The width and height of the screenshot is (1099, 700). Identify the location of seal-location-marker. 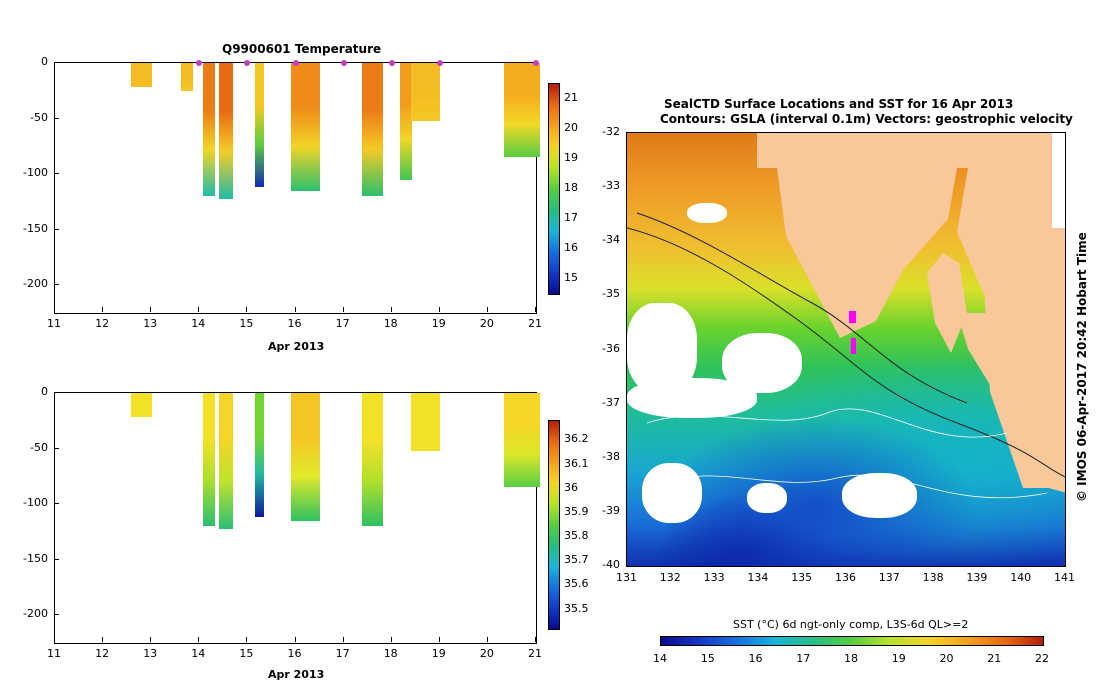
(852, 317).